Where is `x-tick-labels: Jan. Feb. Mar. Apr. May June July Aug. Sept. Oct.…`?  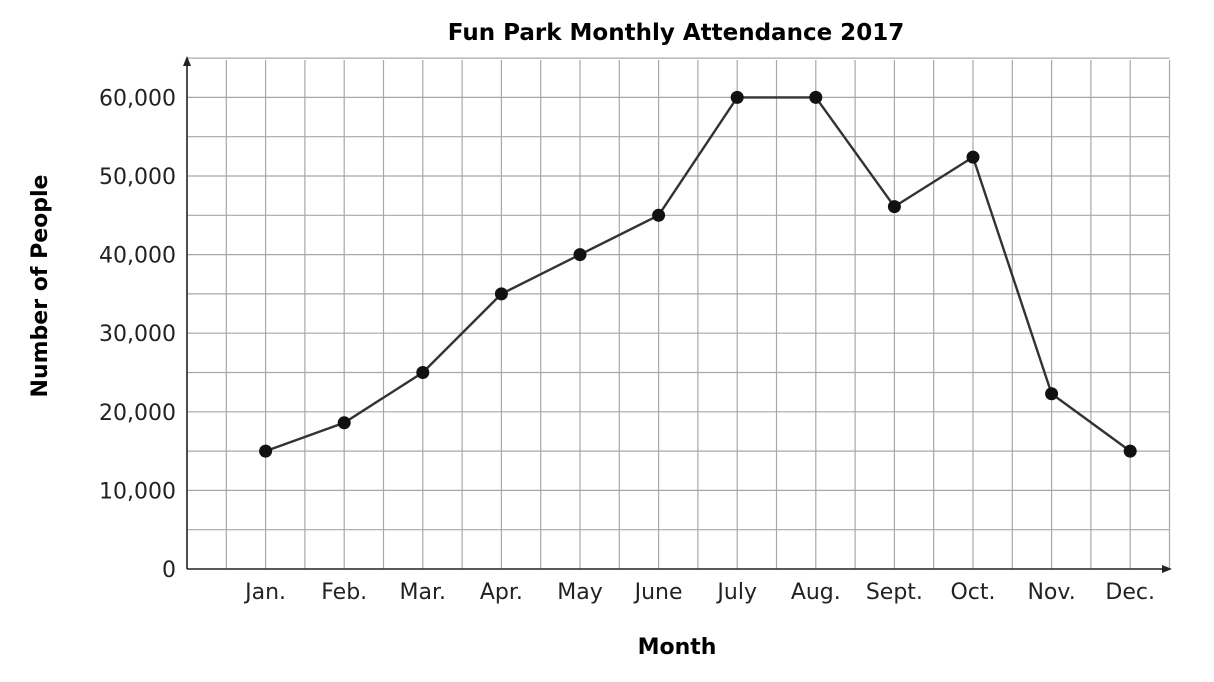 x-tick-labels: Jan. Feb. Mar. Apr. May June July Aug. Sept. Oct.… is located at coordinates (699, 592).